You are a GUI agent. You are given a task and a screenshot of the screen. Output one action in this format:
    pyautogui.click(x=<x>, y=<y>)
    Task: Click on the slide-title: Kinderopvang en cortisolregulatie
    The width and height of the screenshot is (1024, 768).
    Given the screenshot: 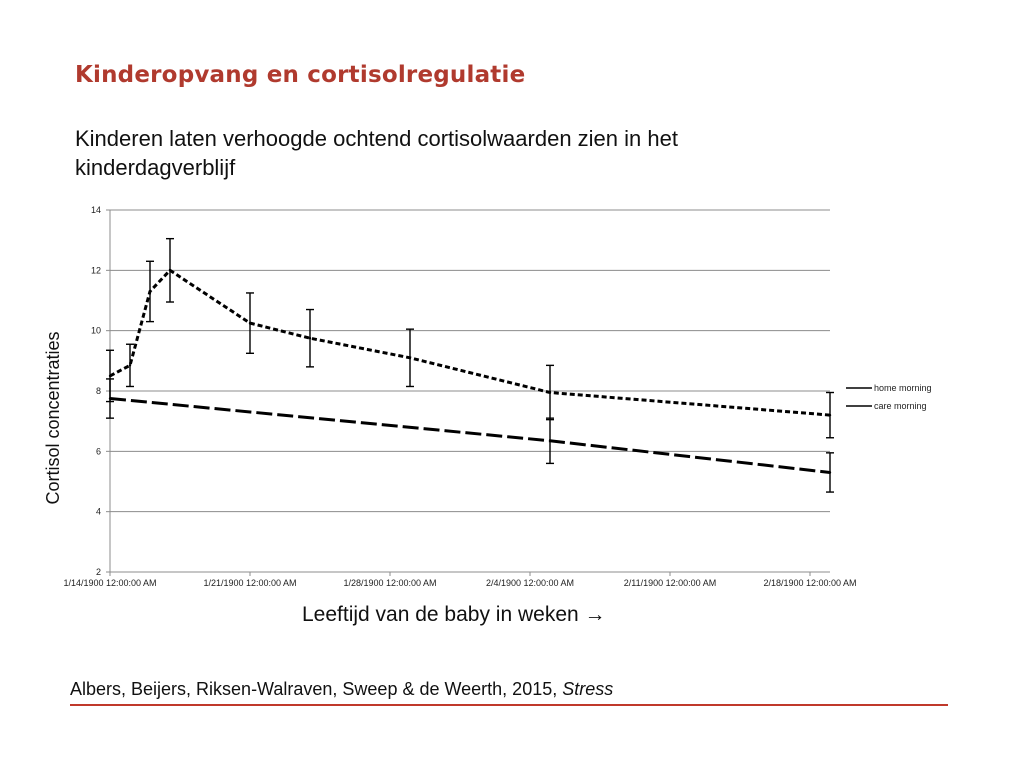 What is the action you would take?
    pyautogui.click(x=300, y=75)
    